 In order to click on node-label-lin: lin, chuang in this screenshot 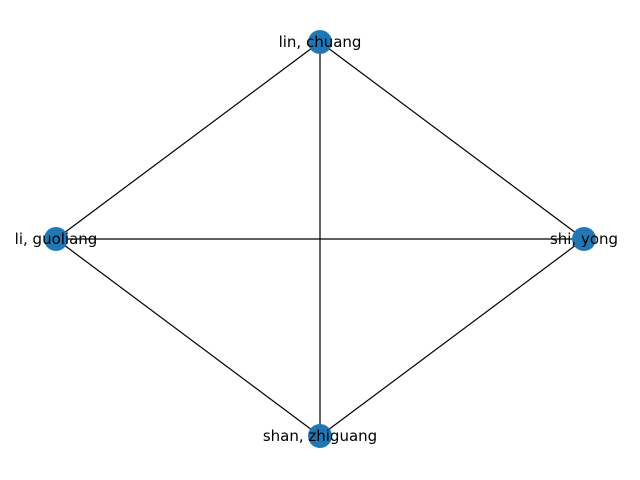, I will do `click(320, 42)`.